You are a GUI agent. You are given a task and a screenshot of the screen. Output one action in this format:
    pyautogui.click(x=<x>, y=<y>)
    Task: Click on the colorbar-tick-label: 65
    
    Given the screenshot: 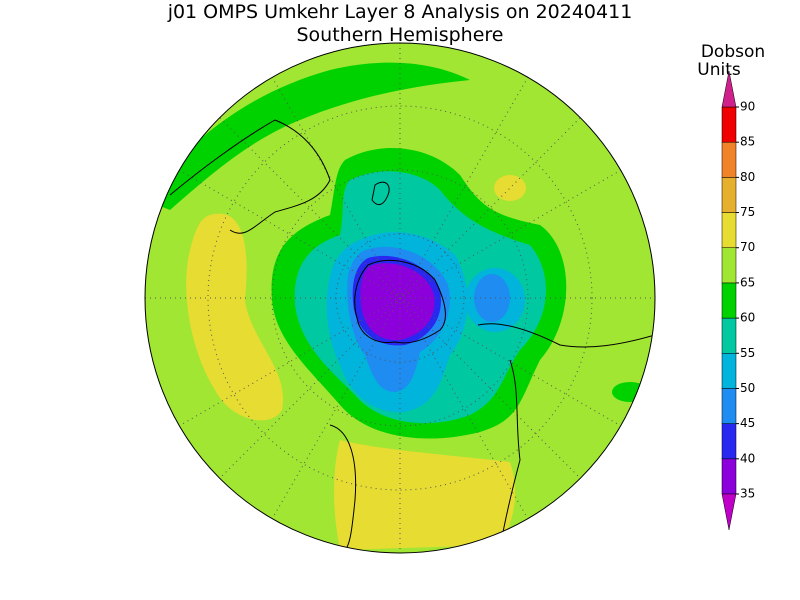 What is the action you would take?
    pyautogui.click(x=747, y=282)
    